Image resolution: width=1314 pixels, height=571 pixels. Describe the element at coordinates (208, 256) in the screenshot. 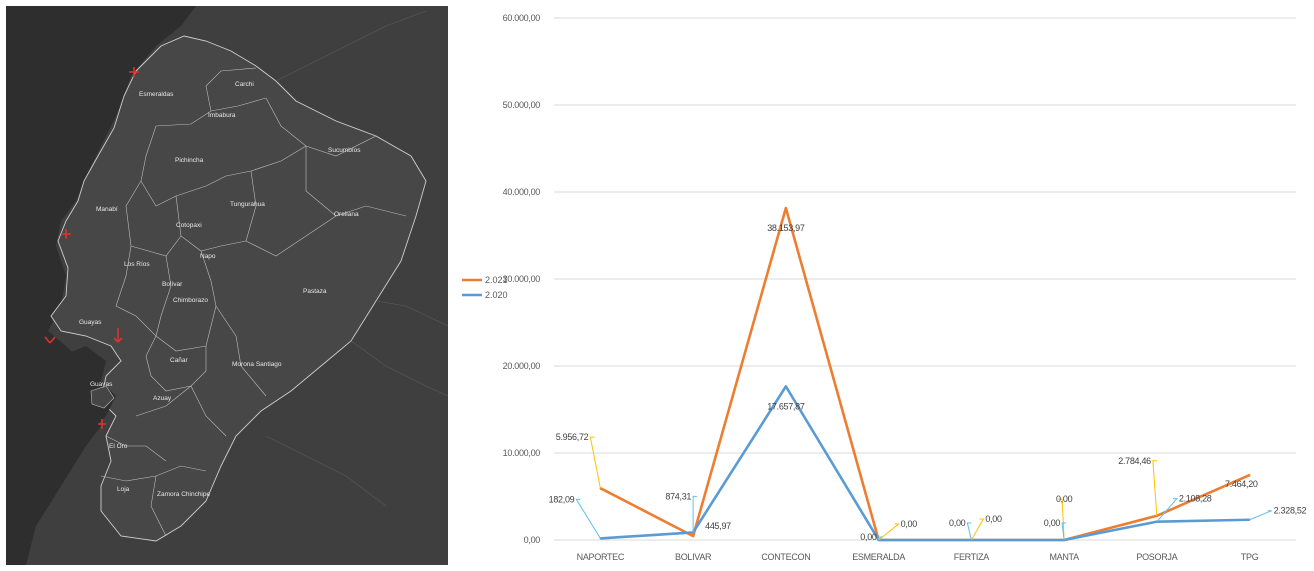

I see `province-label-napo: Napo` at that location.